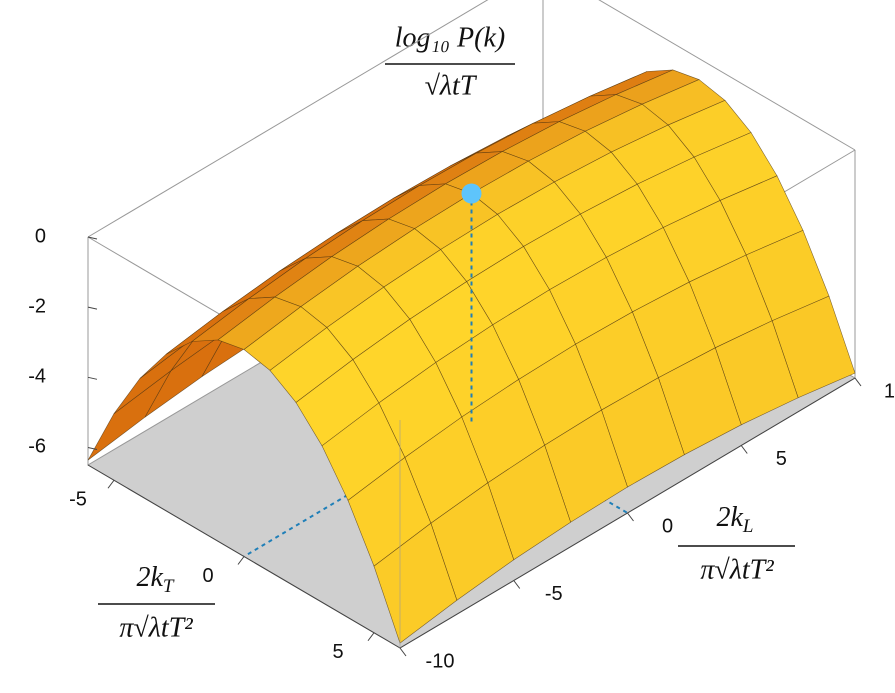 Image resolution: width=895 pixels, height=693 pixels. Describe the element at coordinates (415, 583) in the screenshot. I see `surface-patch` at that location.